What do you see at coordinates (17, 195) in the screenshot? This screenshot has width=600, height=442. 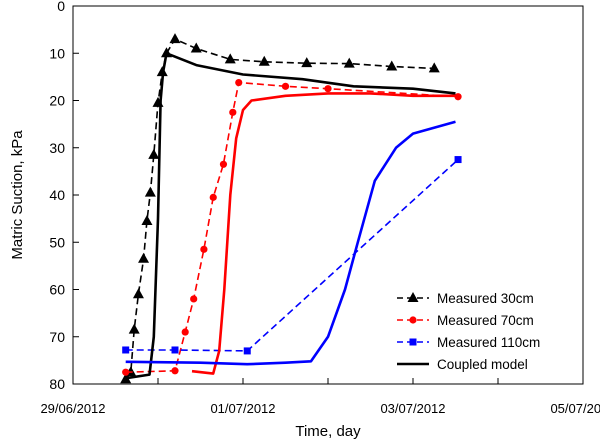 I see `y-axis-label: Matric Suction, kPa` at bounding box center [17, 195].